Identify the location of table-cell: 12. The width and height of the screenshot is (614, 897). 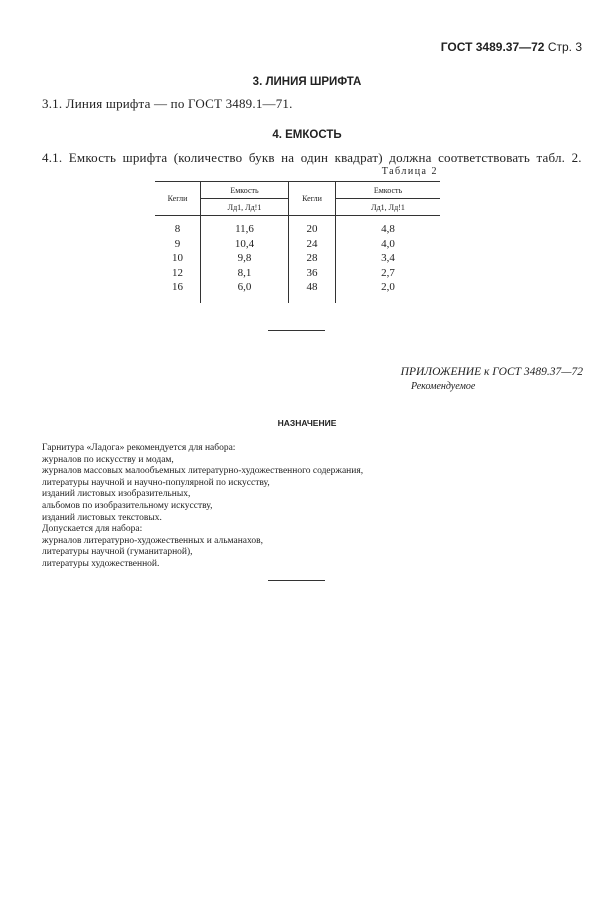
(177, 272).